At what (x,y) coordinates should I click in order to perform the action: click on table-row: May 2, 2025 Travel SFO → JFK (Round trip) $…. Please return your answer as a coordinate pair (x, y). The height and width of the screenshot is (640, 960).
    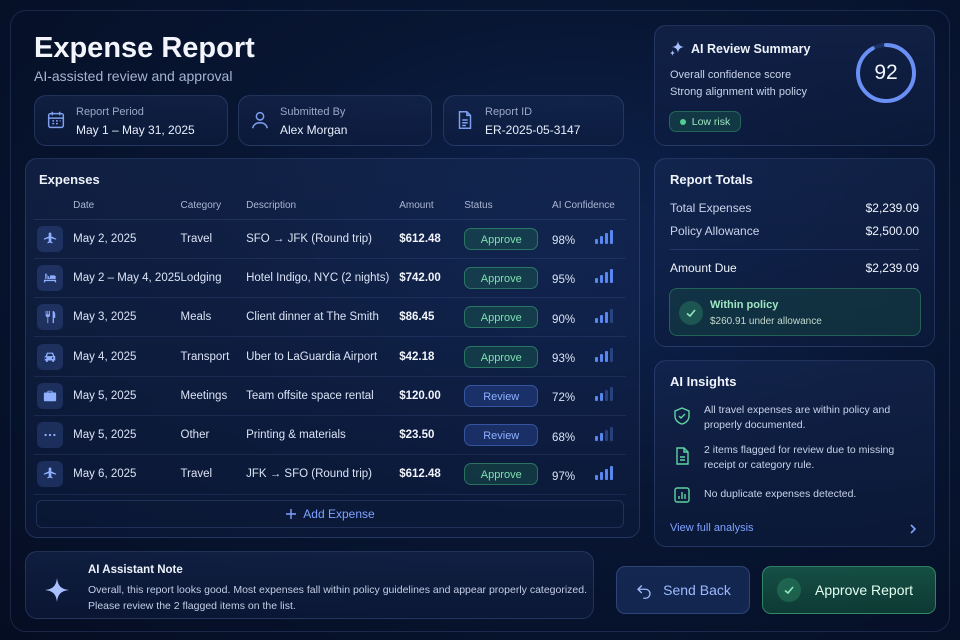
    Looking at the image, I should click on (330, 239).